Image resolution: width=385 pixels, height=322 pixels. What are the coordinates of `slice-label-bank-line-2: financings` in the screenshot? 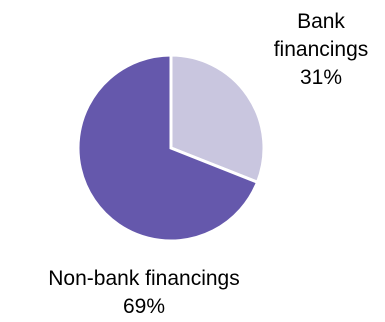 It's located at (321, 49).